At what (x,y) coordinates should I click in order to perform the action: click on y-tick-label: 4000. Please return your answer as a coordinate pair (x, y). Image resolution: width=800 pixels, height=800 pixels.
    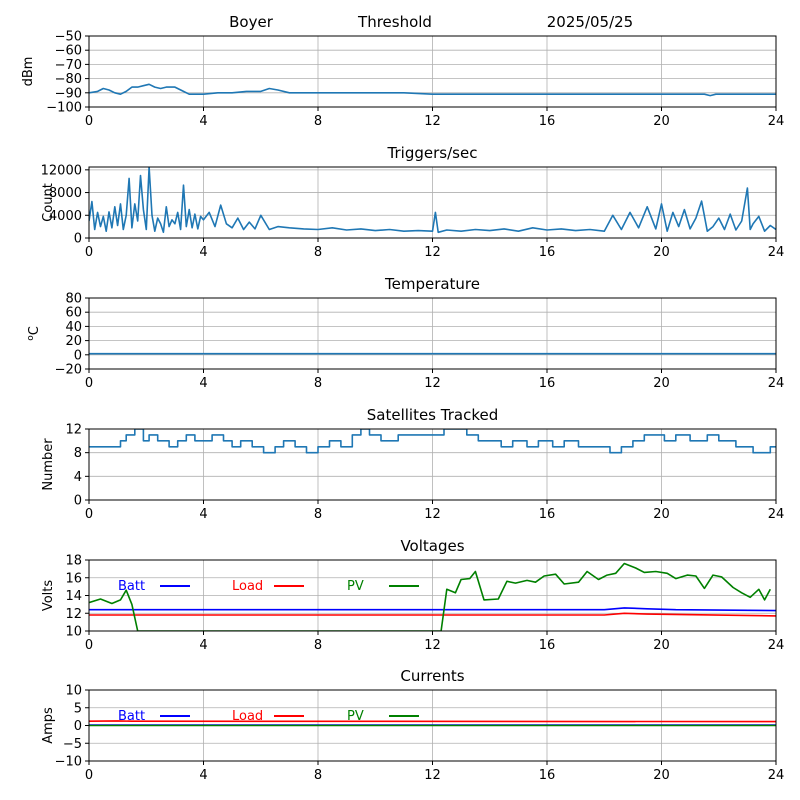
    Looking at the image, I should click on (65, 216).